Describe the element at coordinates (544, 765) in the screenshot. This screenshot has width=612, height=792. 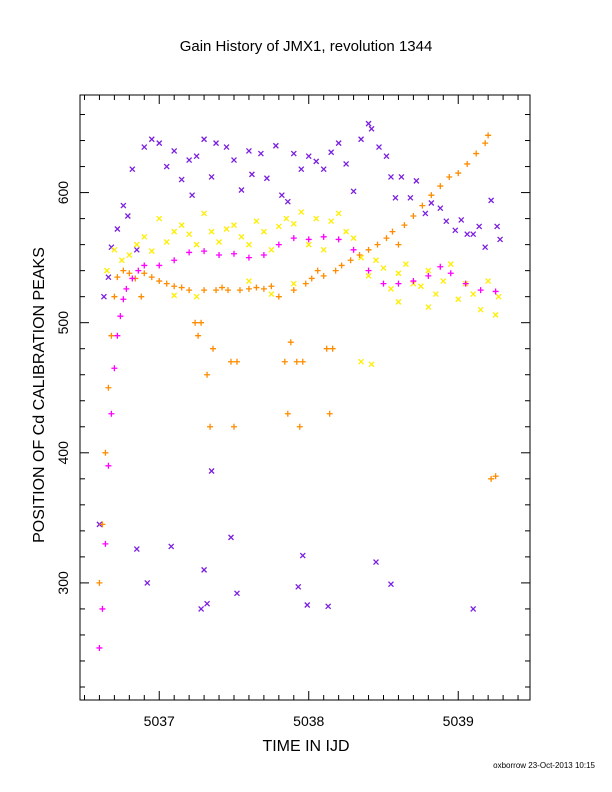
I see `credit-line: oxborrow 23-Oct-2013 10:15` at that location.